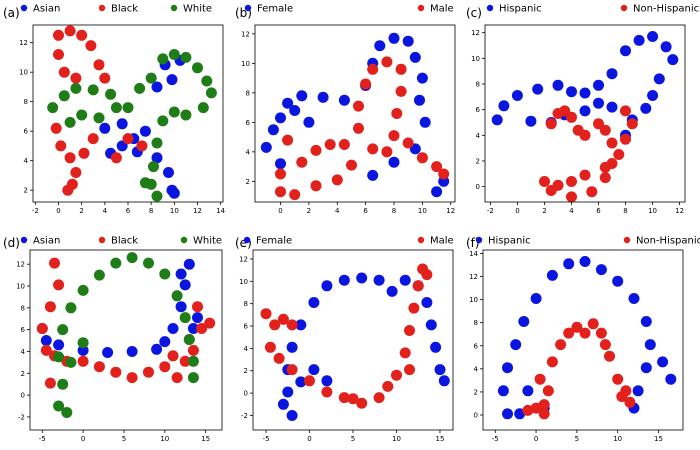  I want to click on x-tick-label: -2, so click(490, 211).